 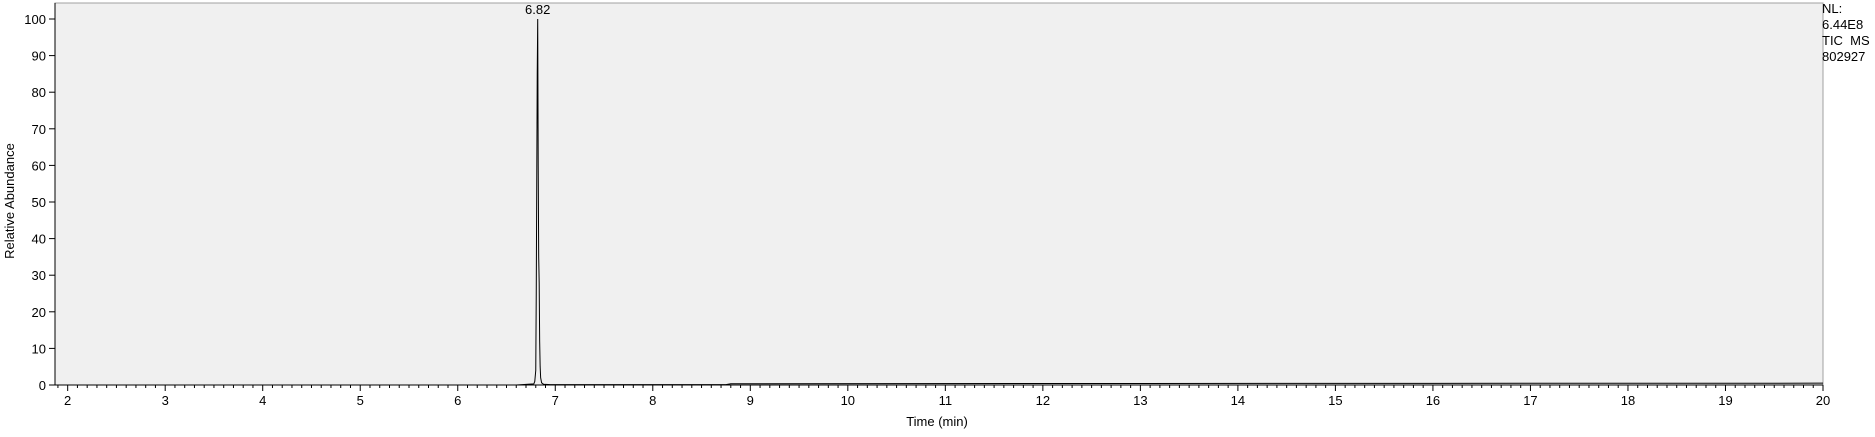 I want to click on x-tick-label: 13, so click(x=1140, y=400).